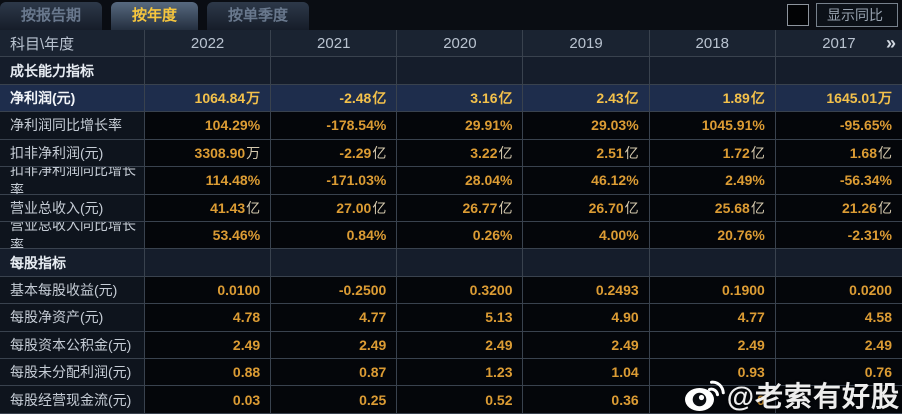 The width and height of the screenshot is (902, 414). Describe the element at coordinates (491, 290) in the screenshot. I see `value-number: 0.3200` at that location.